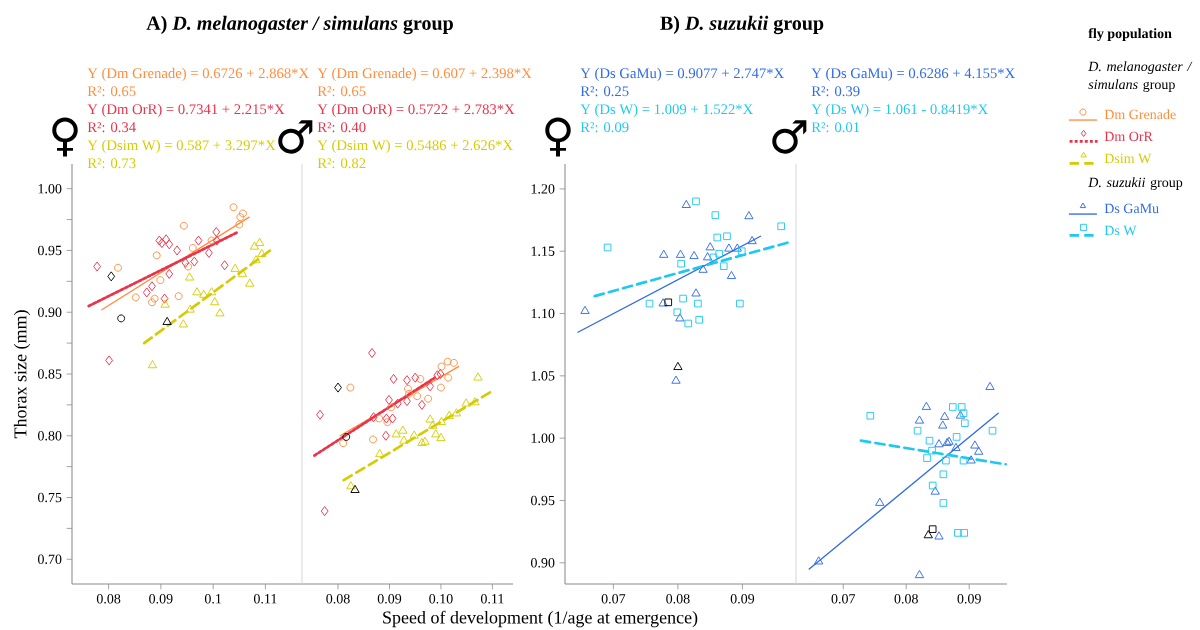  I want to click on legend-title: D. melanogaster / simulans group, so click(1140, 76).